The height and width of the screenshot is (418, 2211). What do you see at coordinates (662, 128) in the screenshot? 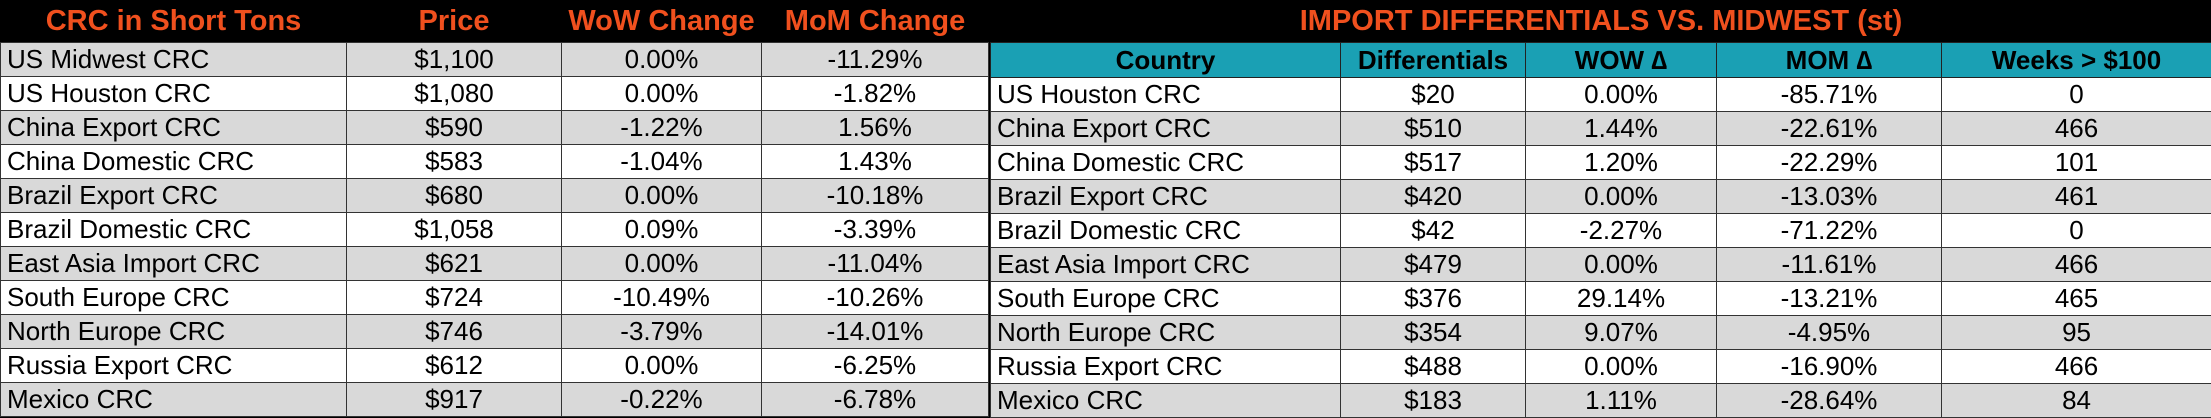
I see `wow-change-cell: -1.22%` at bounding box center [662, 128].